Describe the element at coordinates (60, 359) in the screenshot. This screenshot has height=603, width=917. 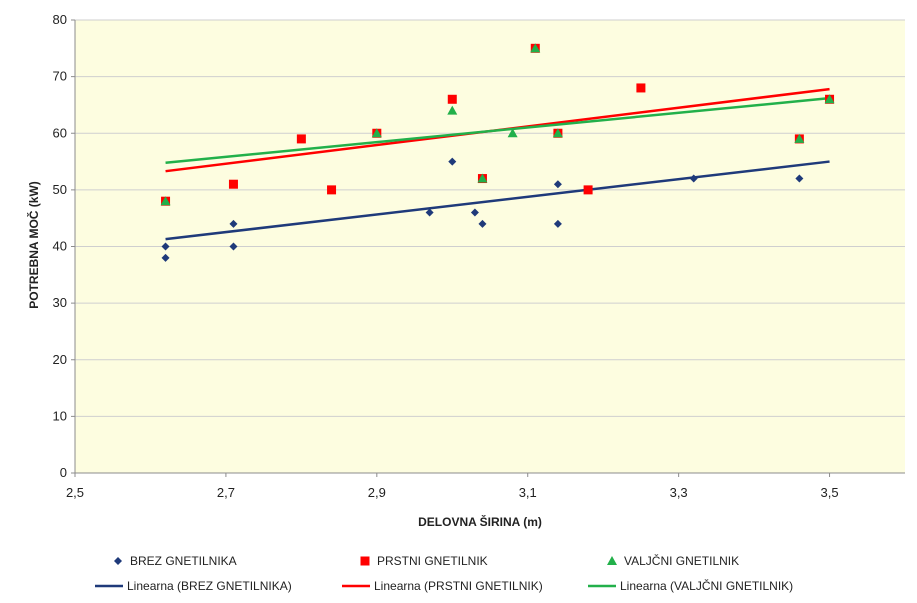
I see `y-tick-label: 20` at that location.